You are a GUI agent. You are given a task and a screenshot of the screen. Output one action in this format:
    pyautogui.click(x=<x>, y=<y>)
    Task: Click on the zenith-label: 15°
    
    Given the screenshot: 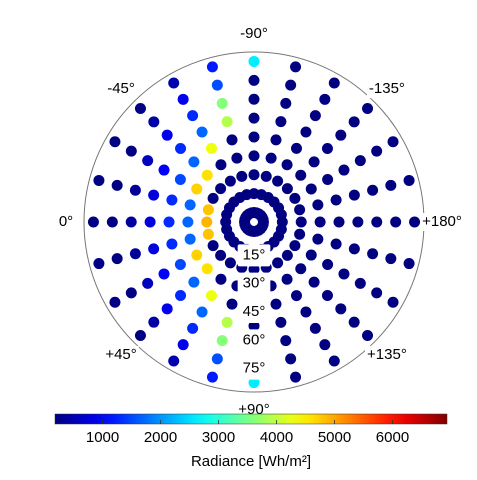 What is the action you would take?
    pyautogui.click(x=254, y=254)
    